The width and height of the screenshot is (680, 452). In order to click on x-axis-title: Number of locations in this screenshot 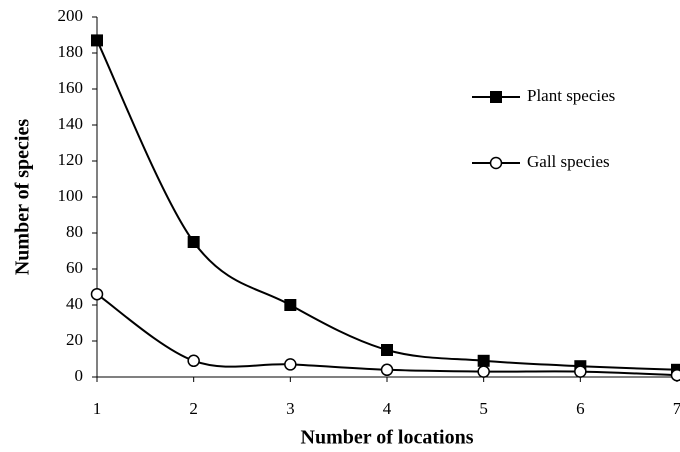, I will do `click(387, 438)`.